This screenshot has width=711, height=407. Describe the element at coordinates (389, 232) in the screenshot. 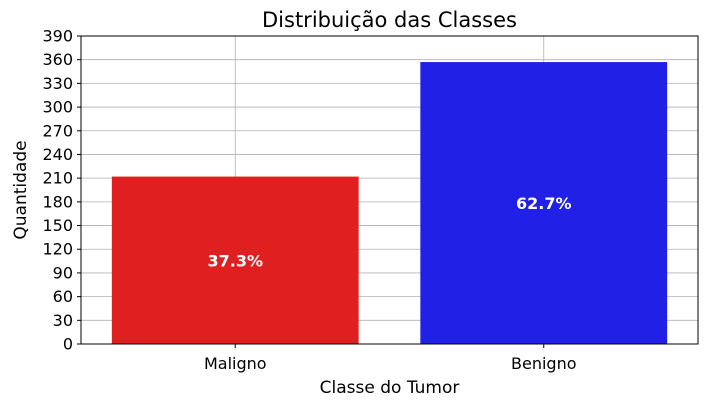

I see `data-labels: 37.3% 62.7%` at that location.